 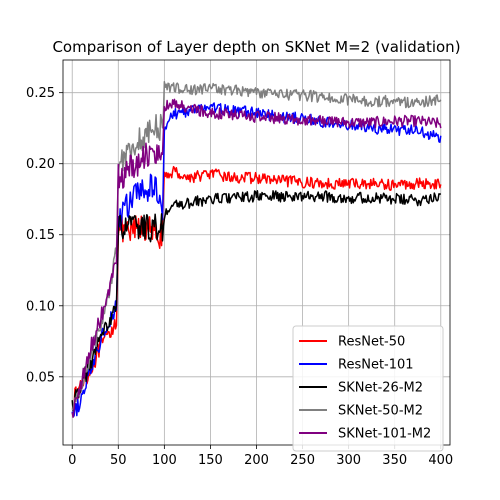 I want to click on legend-label: ResNet-101, so click(x=376, y=365).